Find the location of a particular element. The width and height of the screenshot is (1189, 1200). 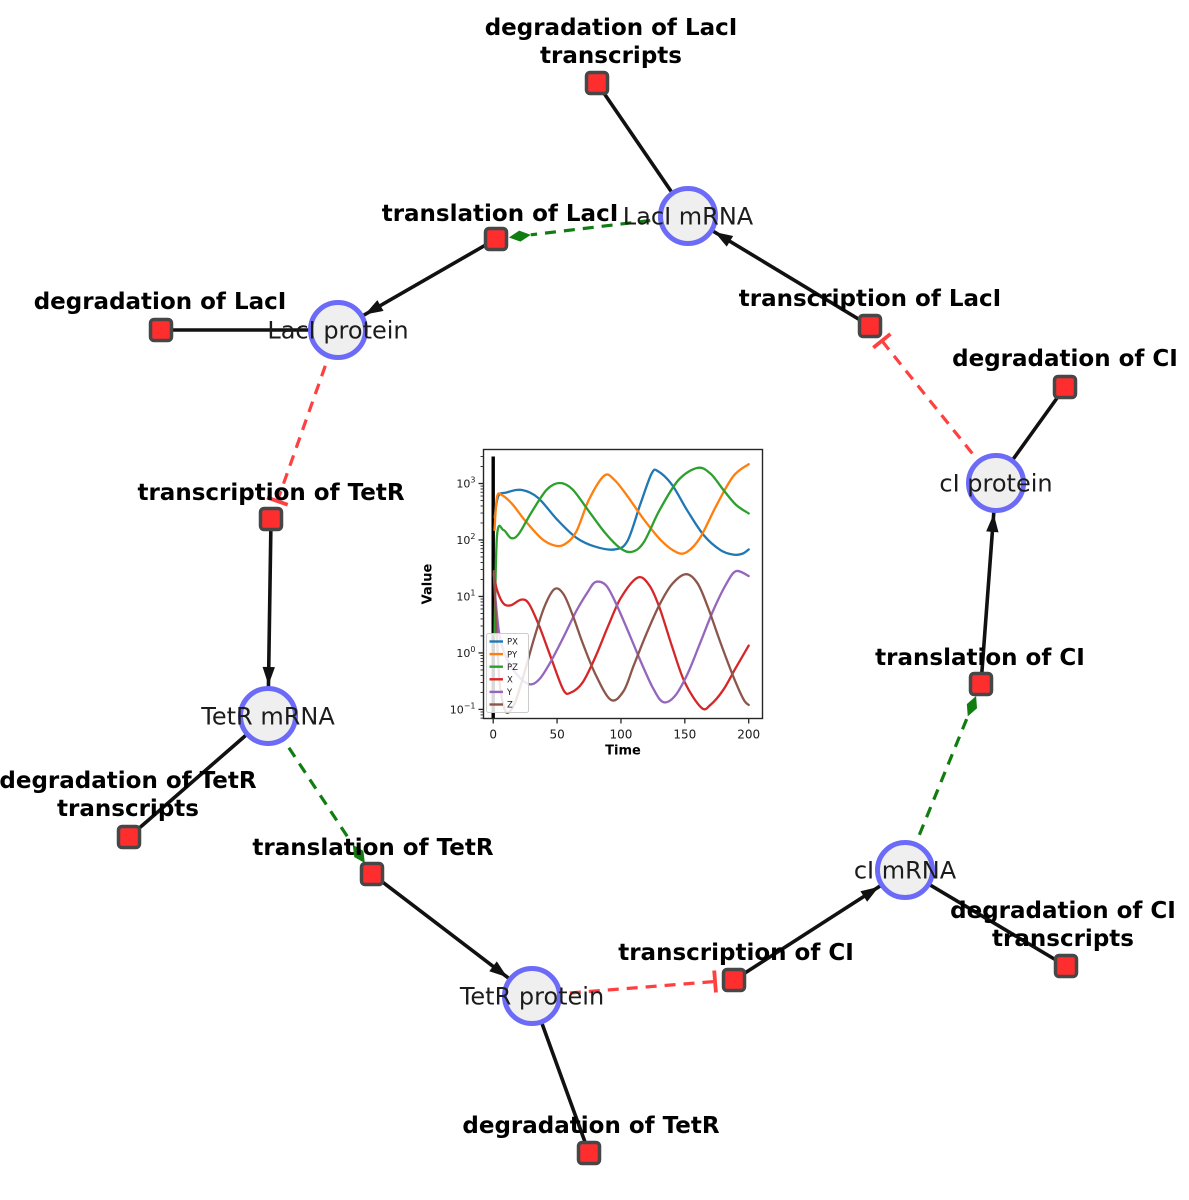

reaction-node-transl_ci is located at coordinates (981, 684).